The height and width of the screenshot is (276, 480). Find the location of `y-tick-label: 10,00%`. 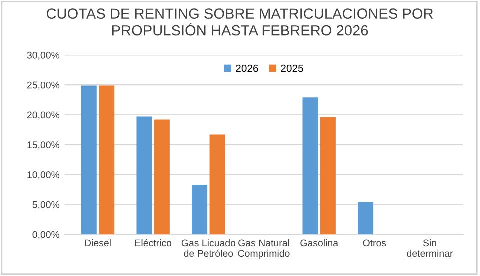

y-tick-label: 10,00% is located at coordinates (44, 176).